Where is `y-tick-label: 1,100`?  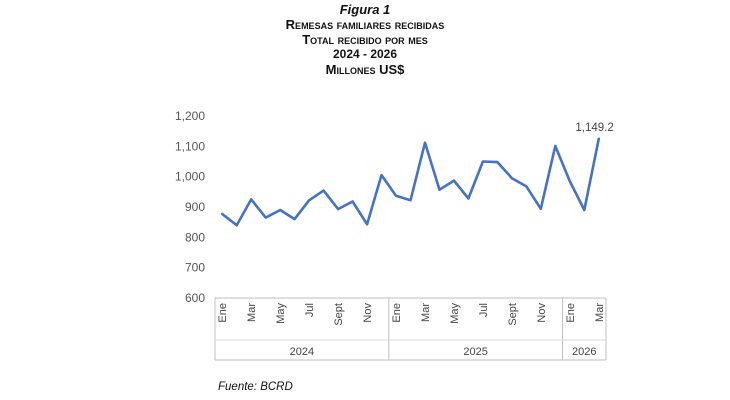 y-tick-label: 1,100 is located at coordinates (190, 146).